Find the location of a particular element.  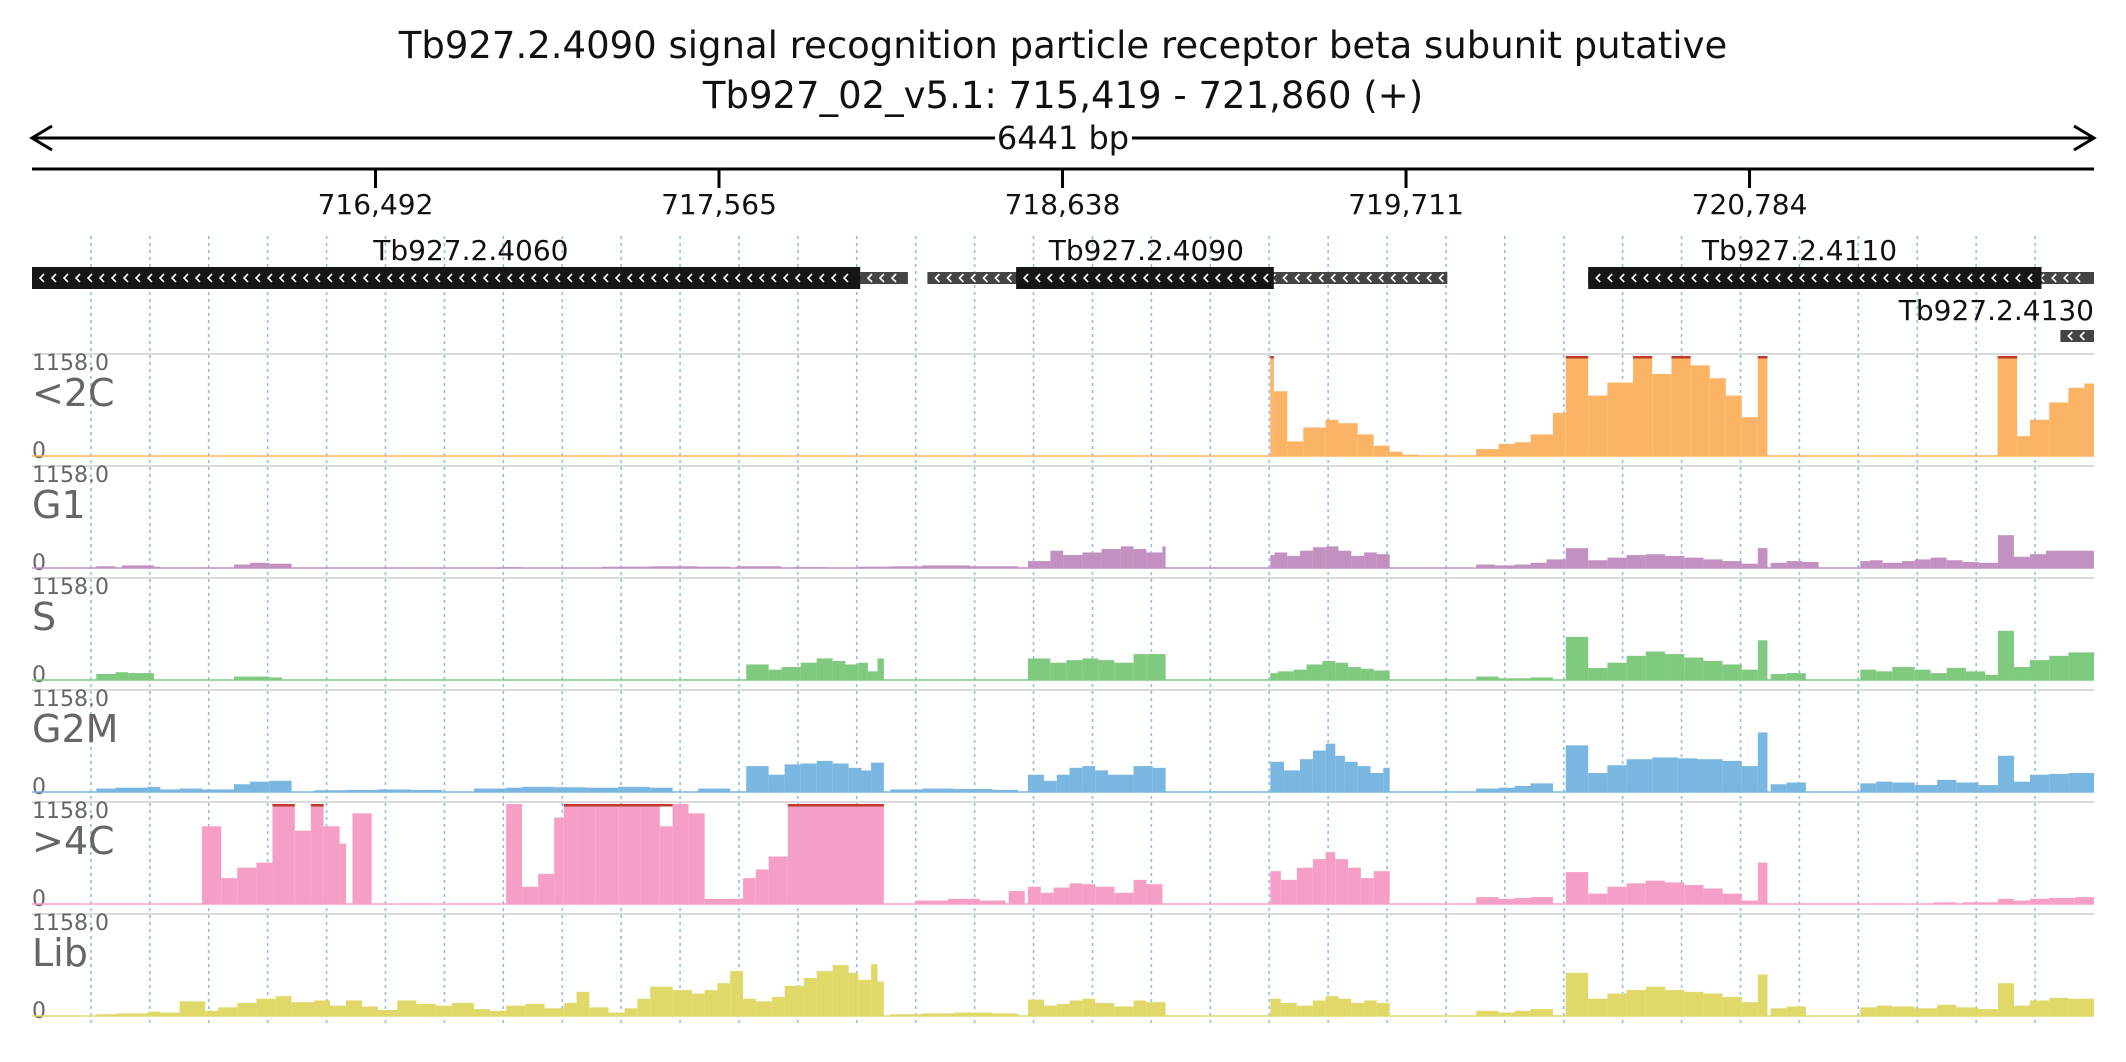

track-name-label: S is located at coordinates (44, 617).